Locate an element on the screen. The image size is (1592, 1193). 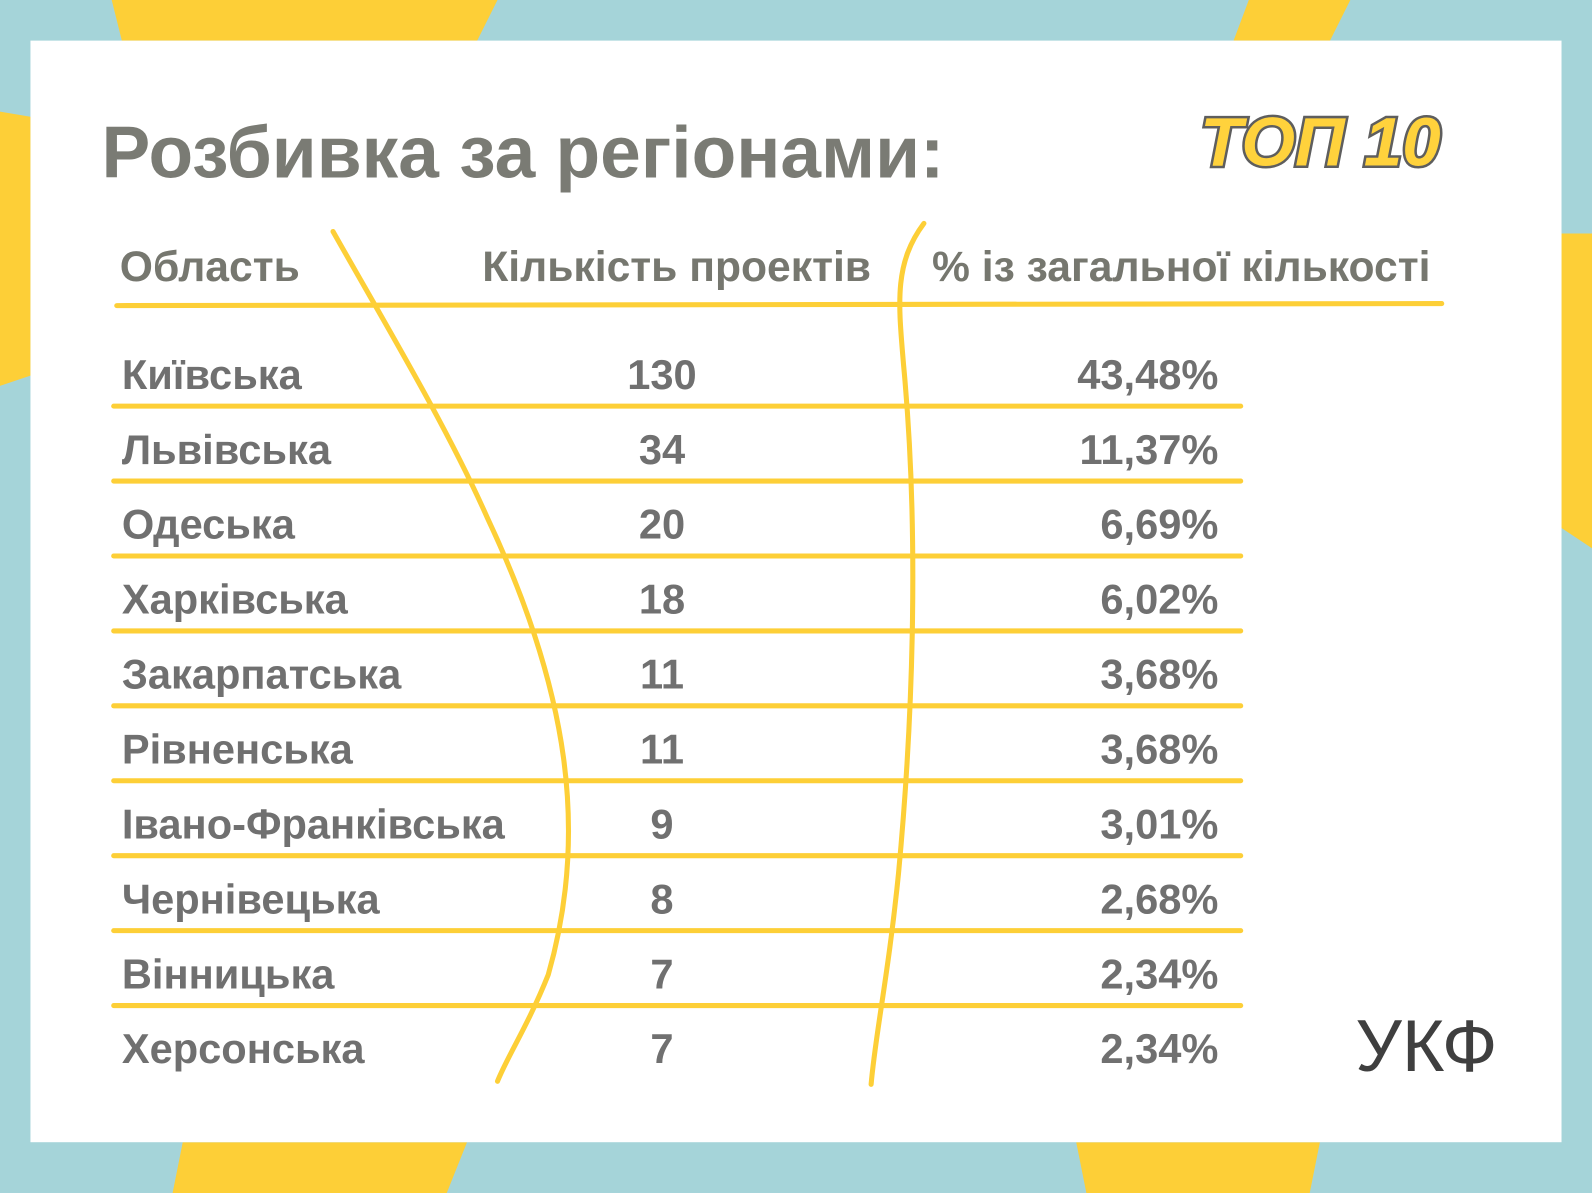
percent: 3,01% is located at coordinates (1159, 823).